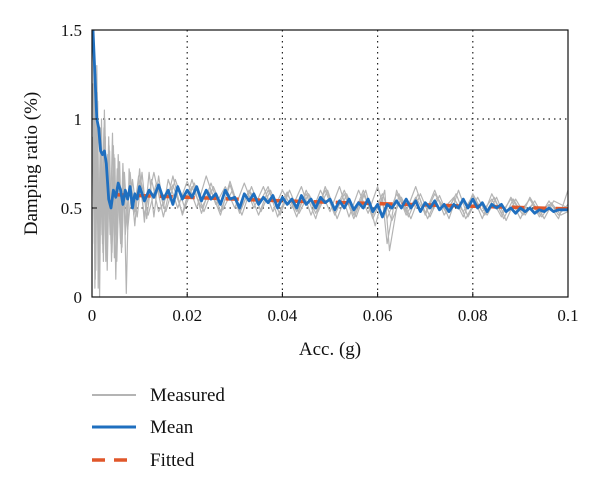 The image size is (600, 487). Describe the element at coordinates (333, 308) in the screenshot. I see `x-axis-ticks: 0 0.02 0.04 0.06 0.08 0.1` at that location.